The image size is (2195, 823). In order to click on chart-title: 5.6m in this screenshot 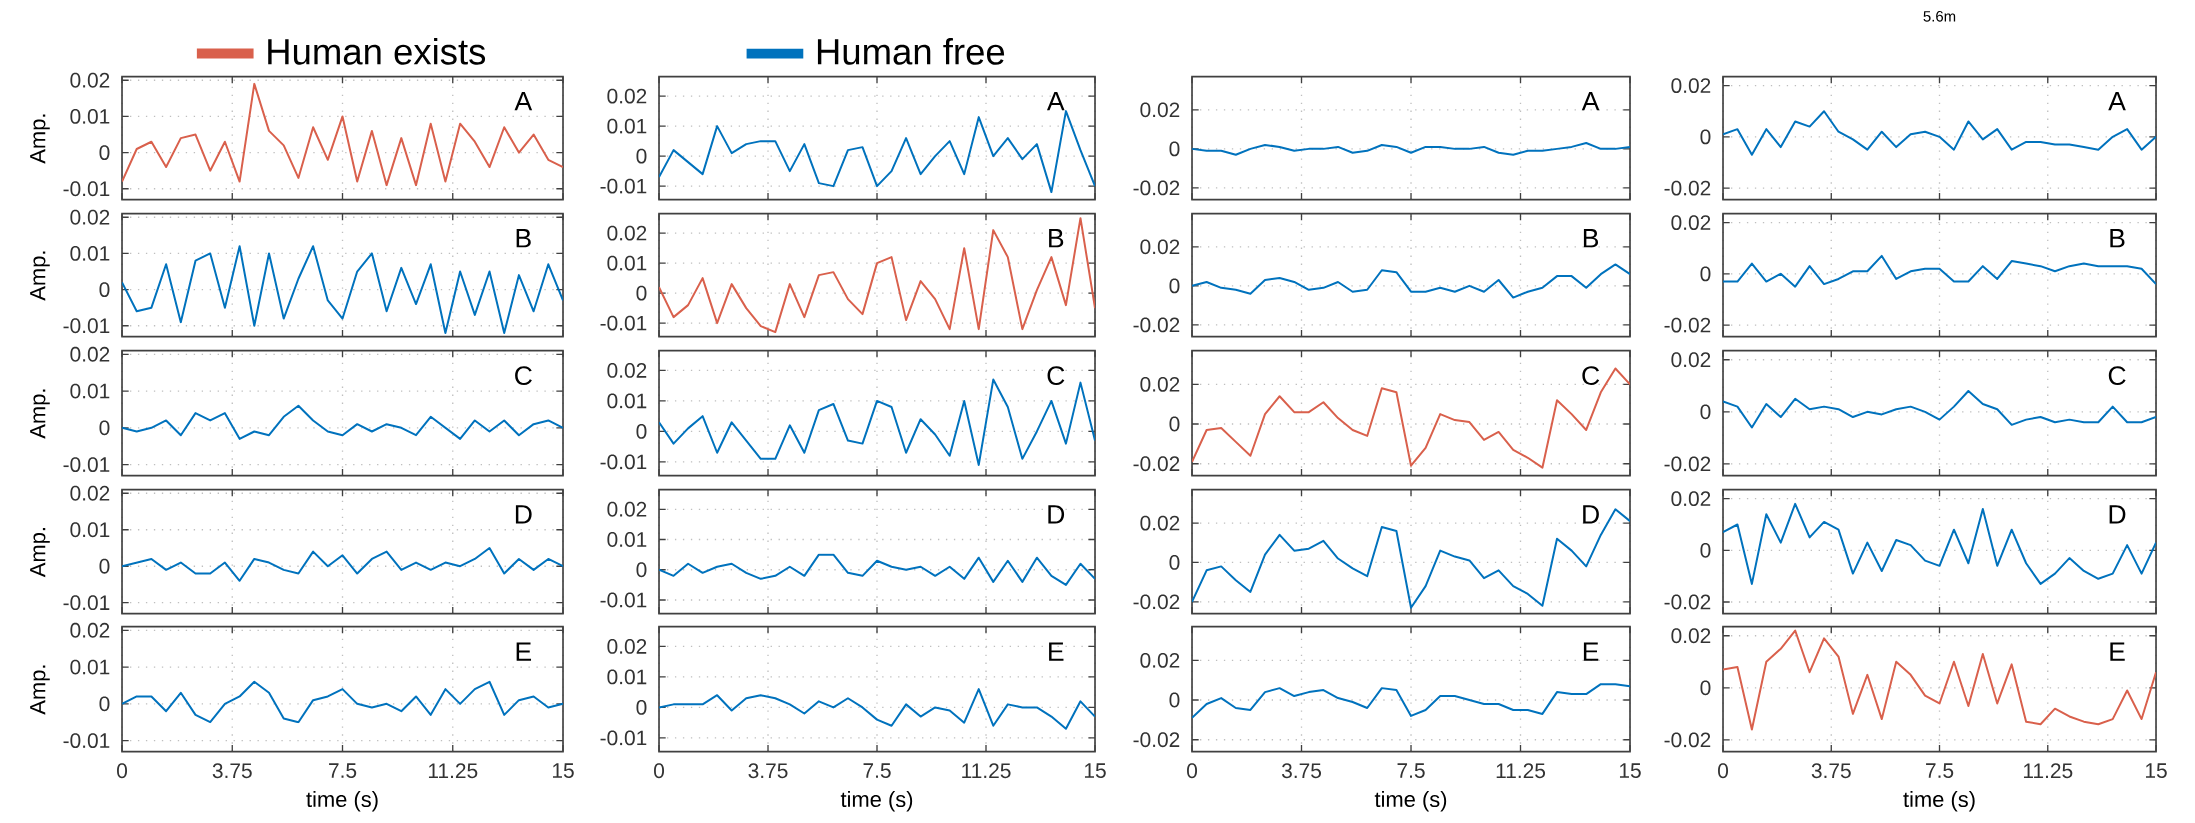, I will do `click(1939, 16)`.